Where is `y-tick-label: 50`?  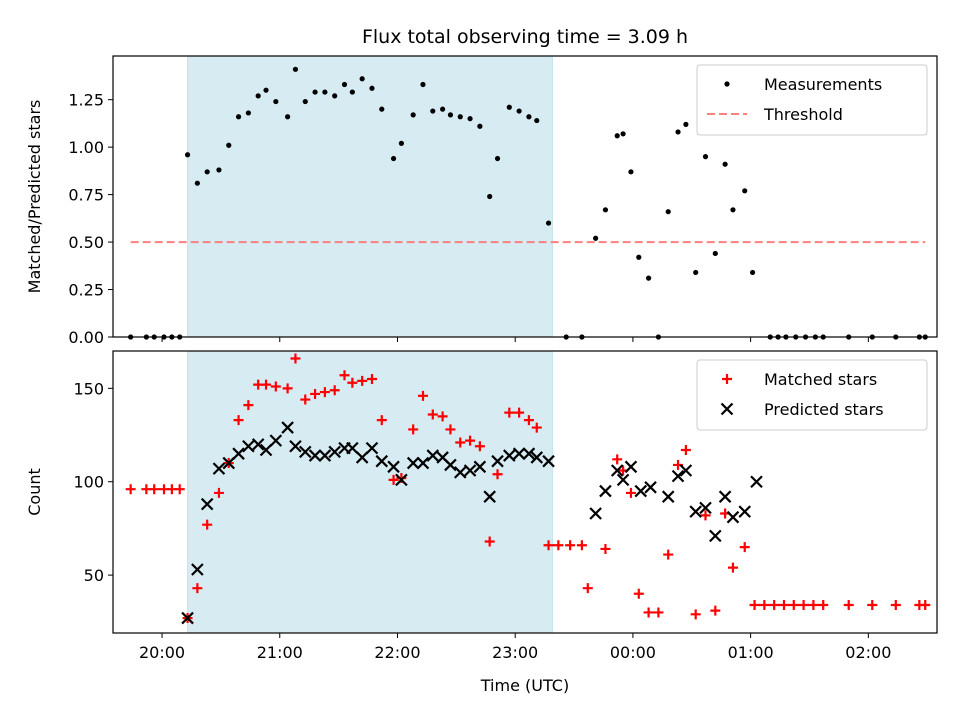
y-tick-label: 50 is located at coordinates (94, 575).